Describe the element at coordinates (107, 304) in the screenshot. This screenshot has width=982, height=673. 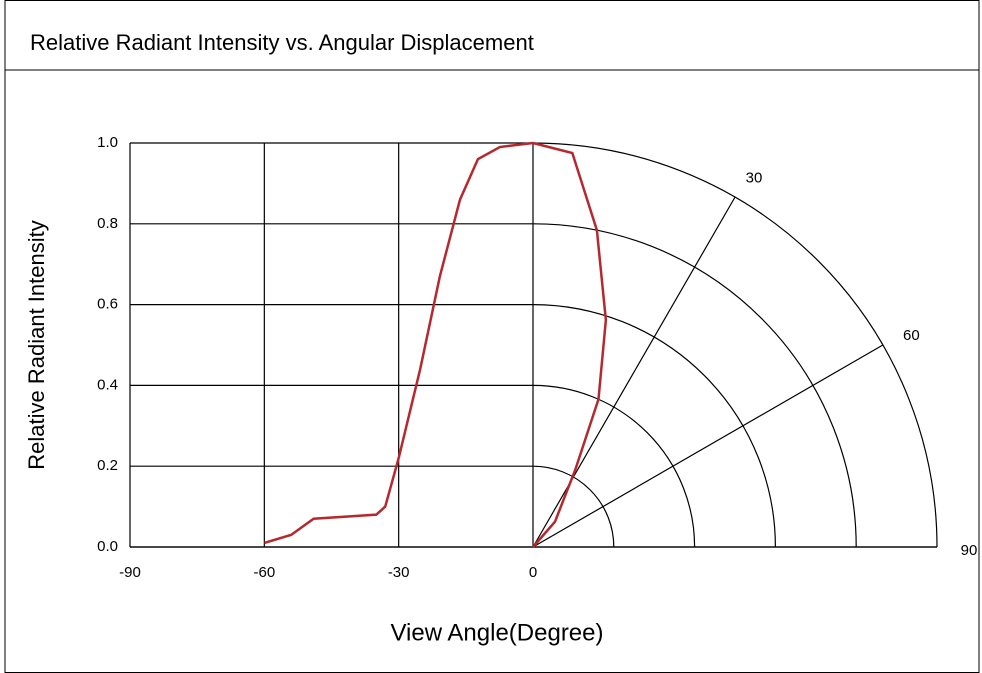
I see `y-tick-label: 0.6` at that location.